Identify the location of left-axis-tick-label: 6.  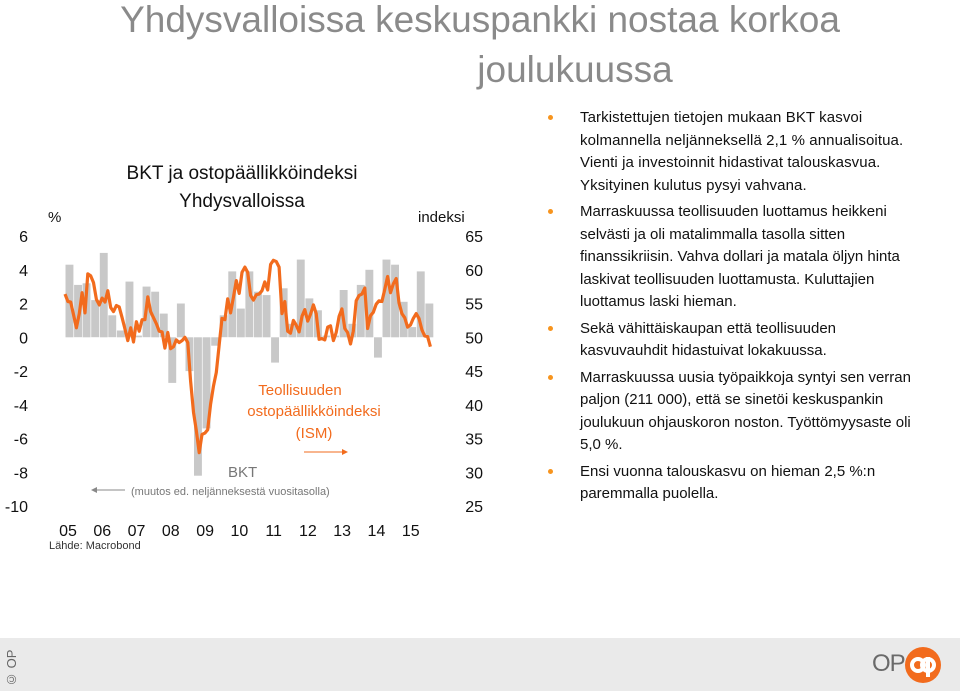
(23, 237).